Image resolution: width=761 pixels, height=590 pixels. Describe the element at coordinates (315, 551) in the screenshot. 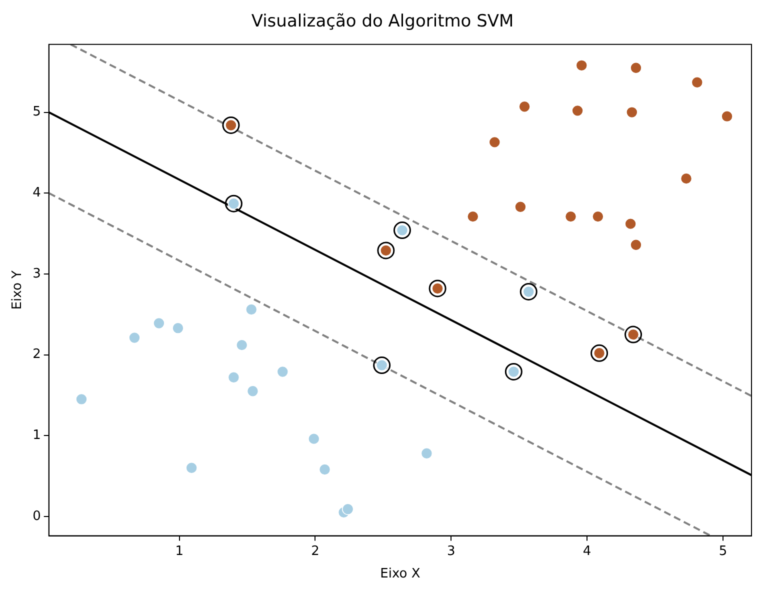

I see `x-tick-label: 2` at that location.